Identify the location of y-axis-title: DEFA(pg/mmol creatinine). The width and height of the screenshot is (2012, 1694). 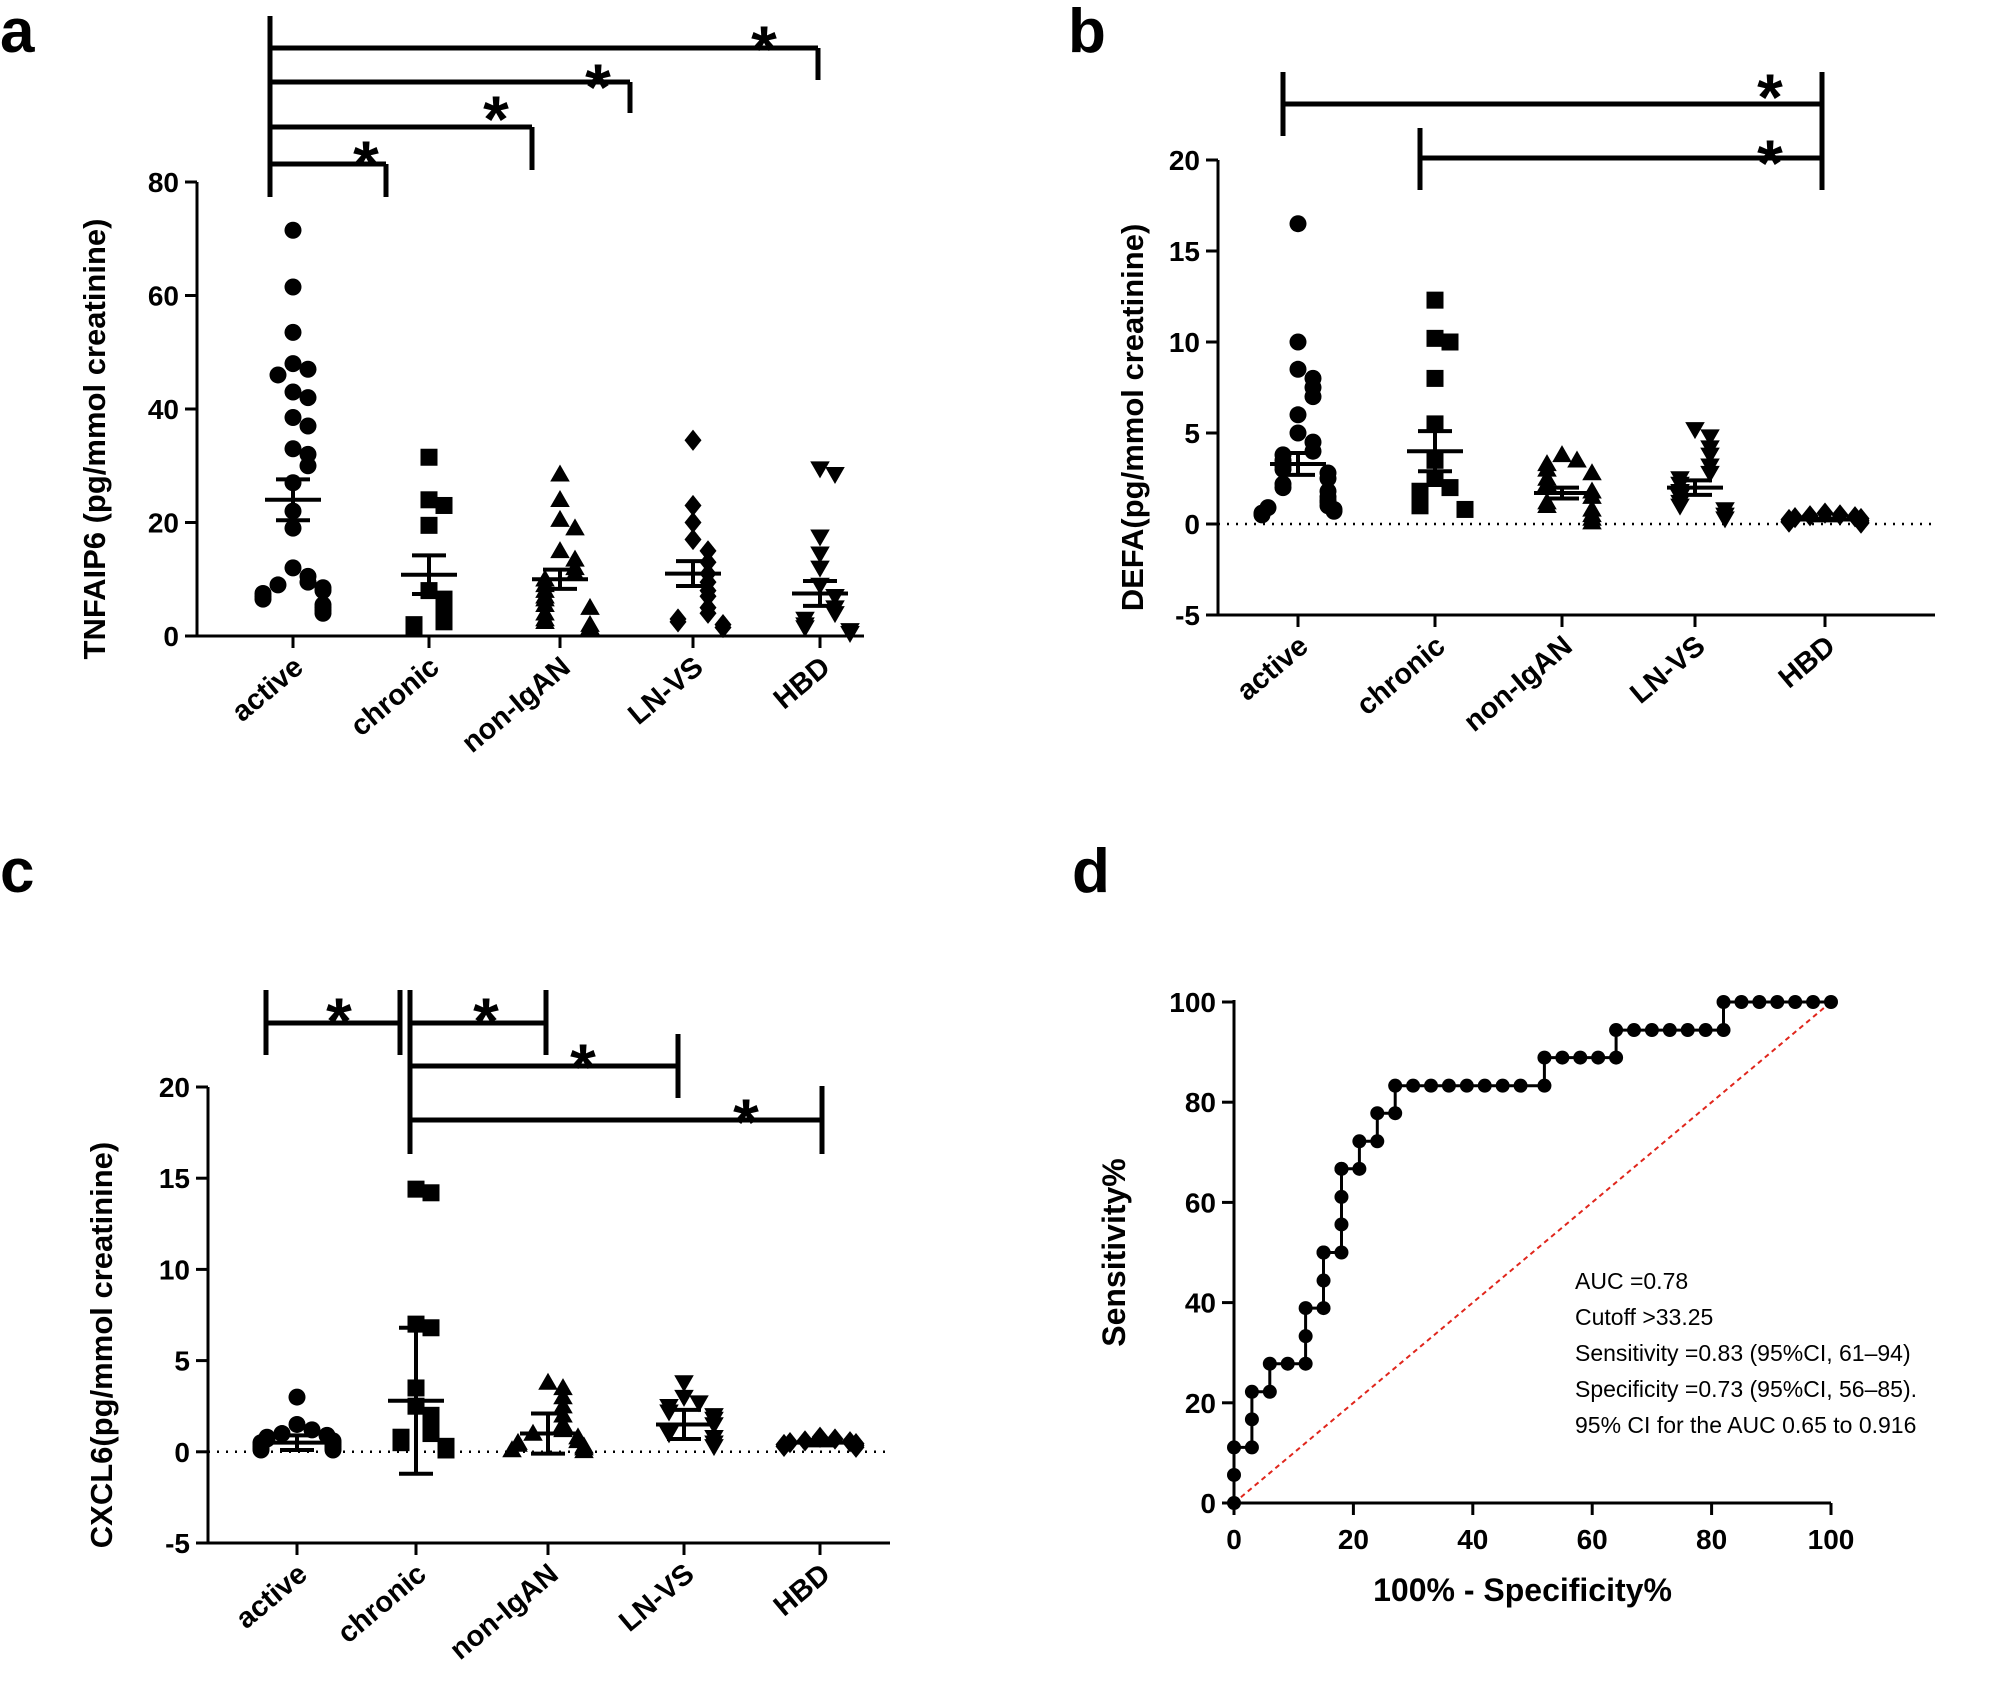
(1132, 418).